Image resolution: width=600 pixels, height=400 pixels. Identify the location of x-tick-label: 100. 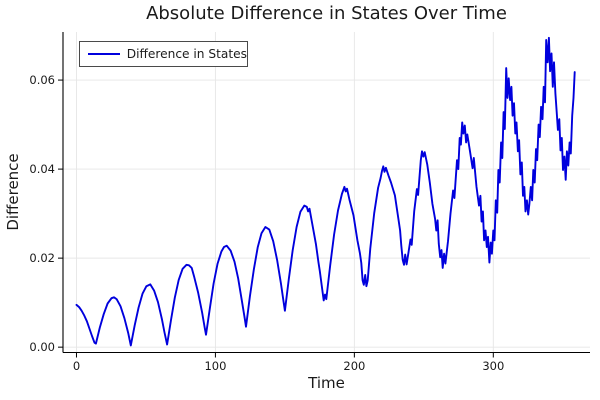
(215, 366).